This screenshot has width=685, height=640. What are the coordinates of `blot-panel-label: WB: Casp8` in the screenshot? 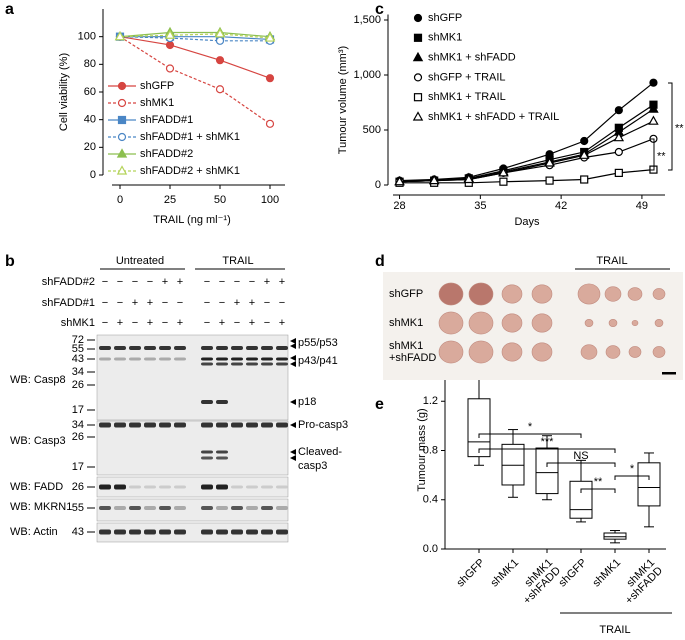 It's located at (38, 380).